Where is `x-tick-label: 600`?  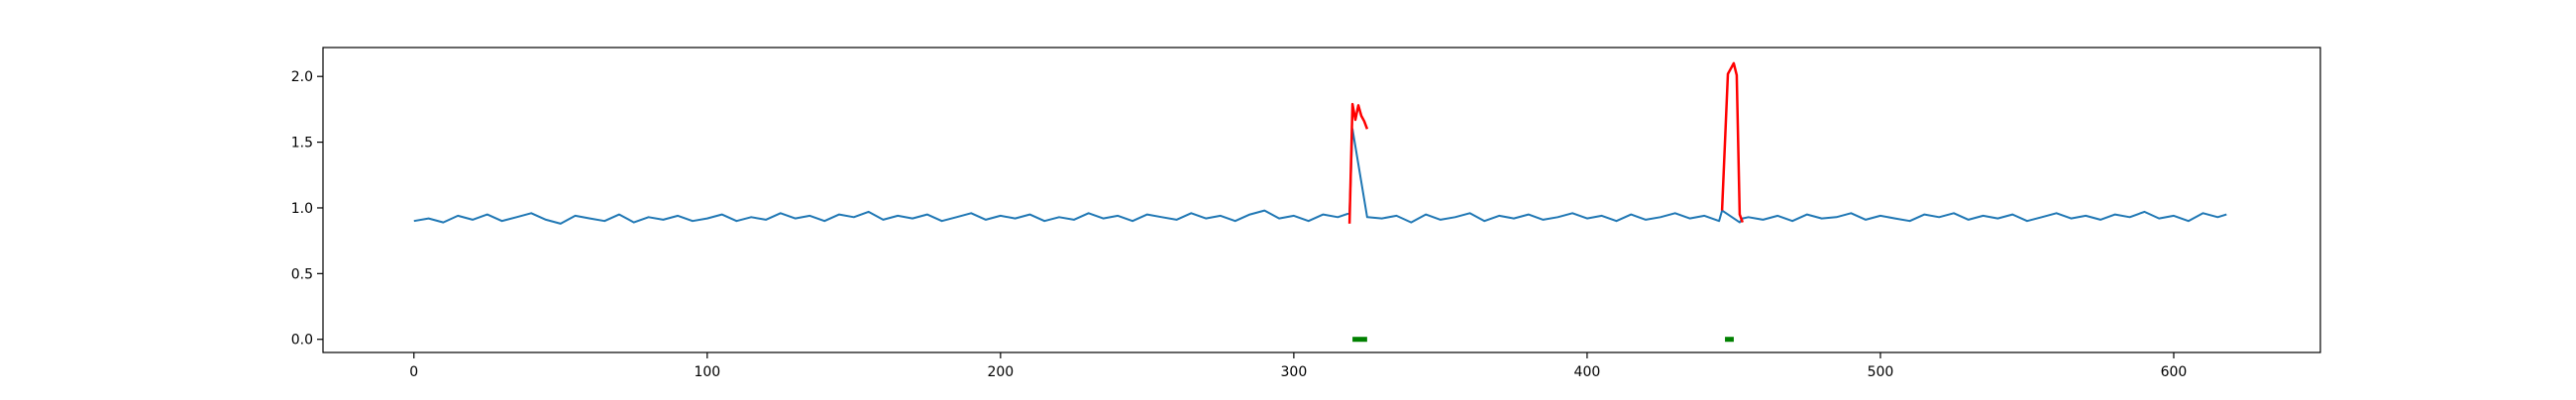 x-tick-label: 600 is located at coordinates (2174, 372).